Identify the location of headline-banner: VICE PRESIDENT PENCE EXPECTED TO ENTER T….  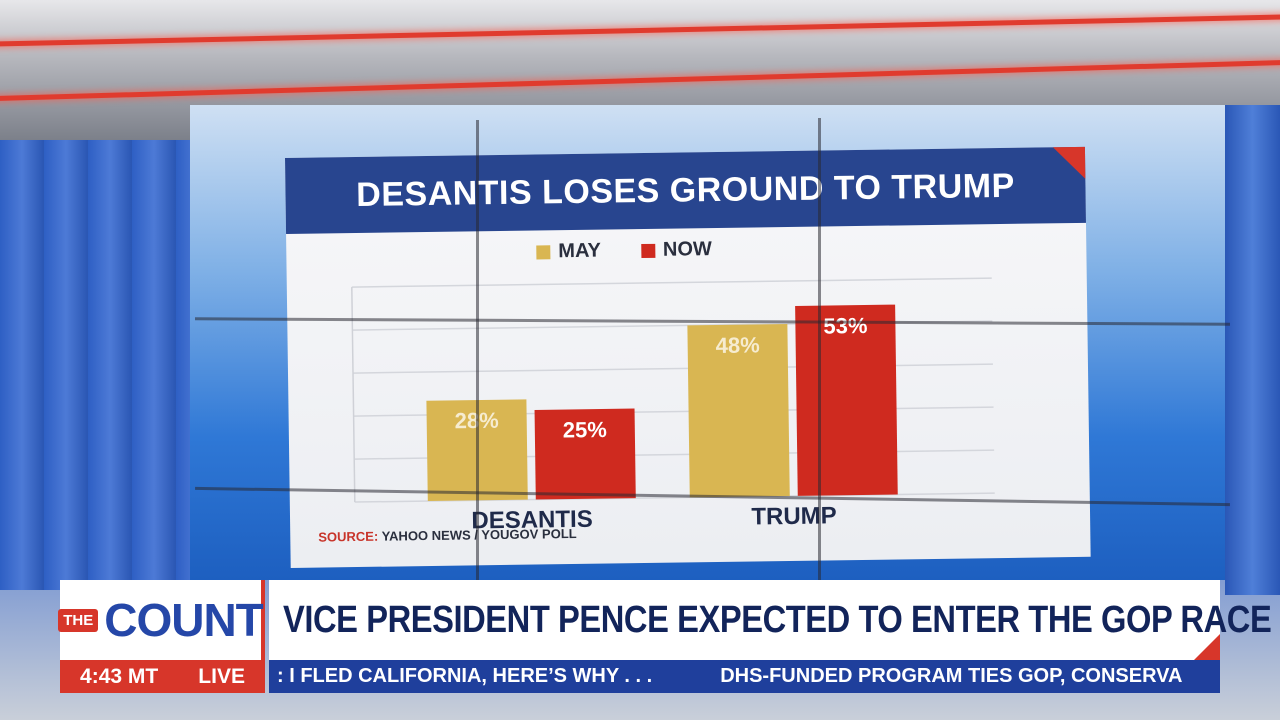
(770, 620).